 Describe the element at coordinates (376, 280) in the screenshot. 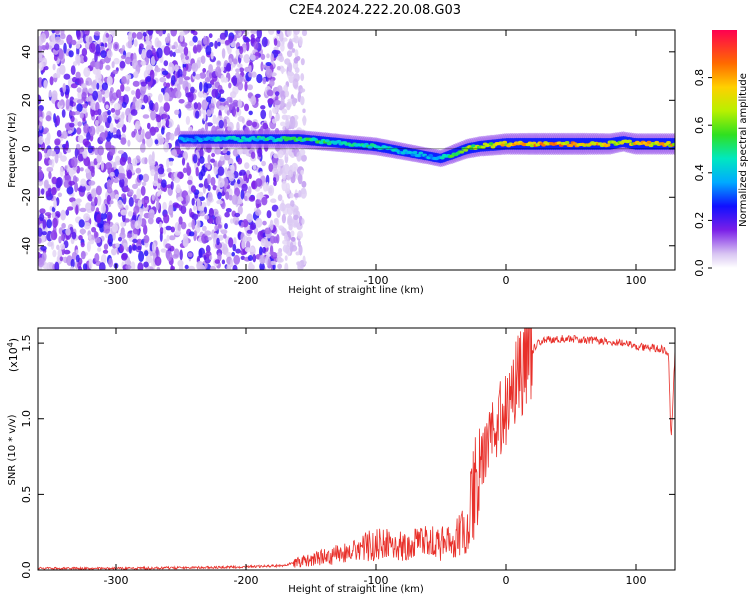

I see `x-tick-label: -100` at that location.